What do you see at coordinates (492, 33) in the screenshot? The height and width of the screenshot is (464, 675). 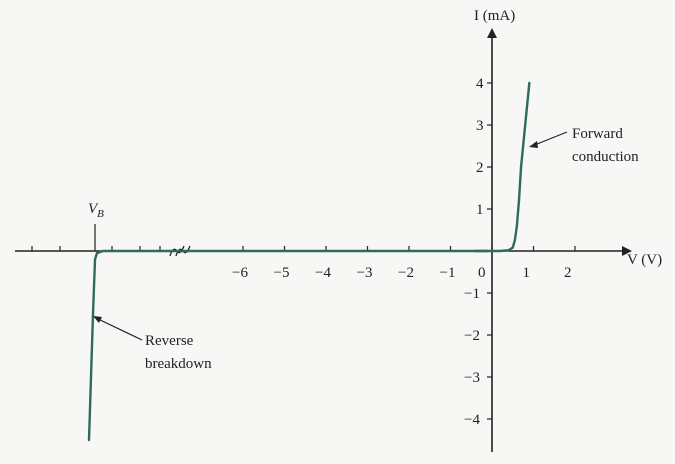 I see `y-axis-arrowhead` at bounding box center [492, 33].